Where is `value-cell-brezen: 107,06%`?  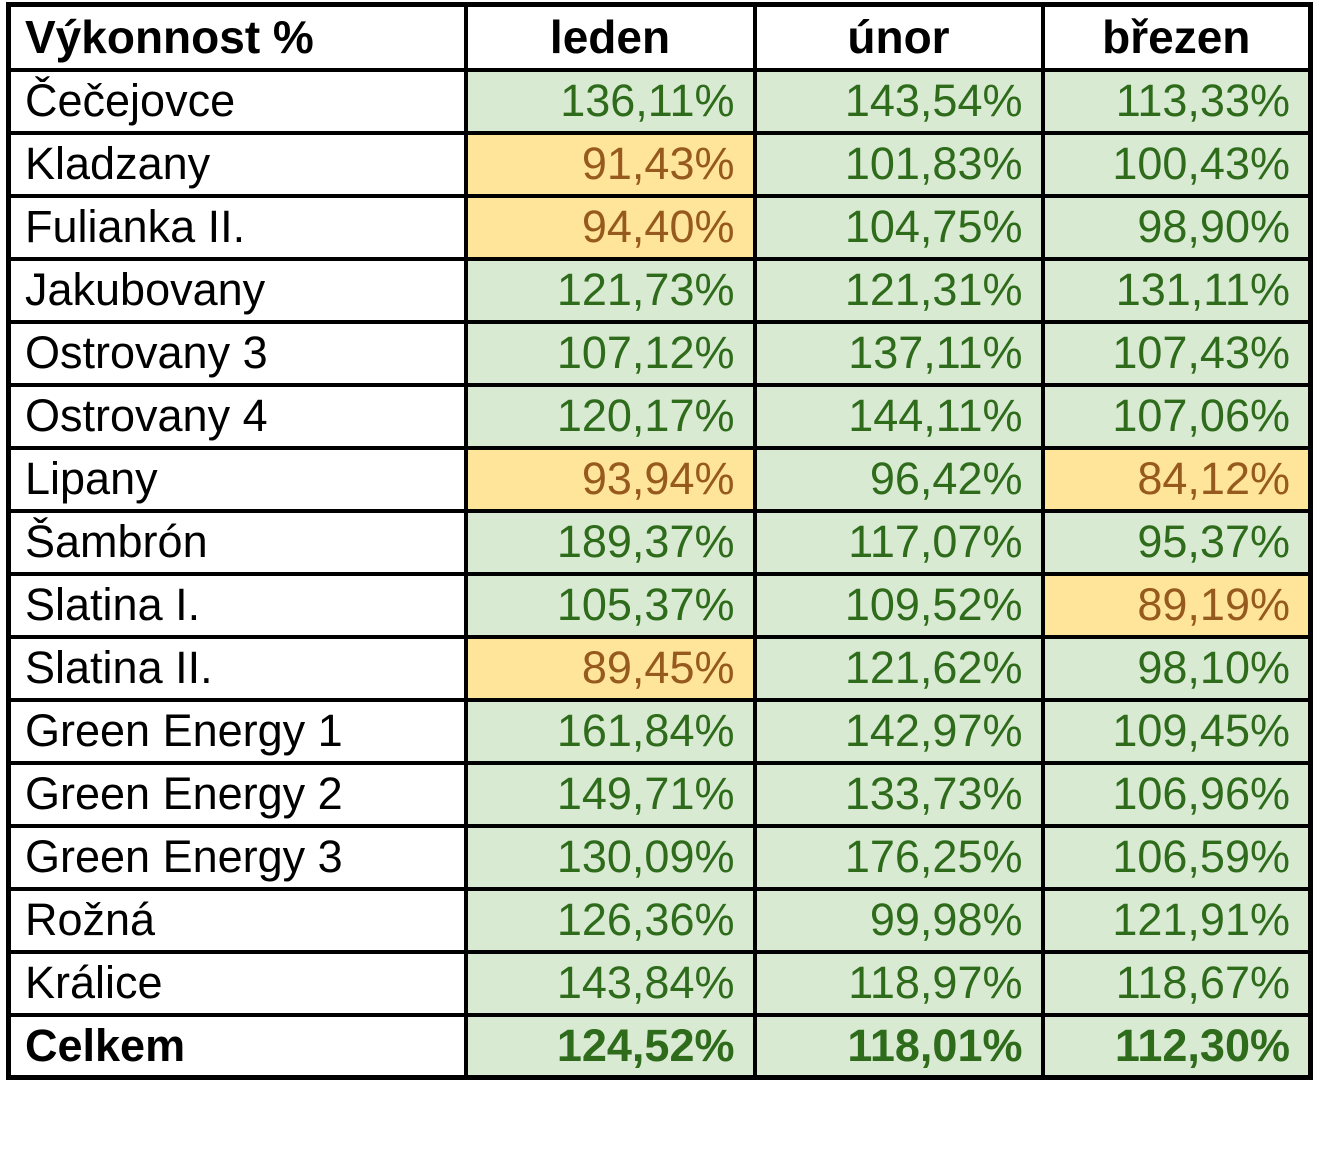
value-cell-brezen: 107,06% is located at coordinates (1176, 416).